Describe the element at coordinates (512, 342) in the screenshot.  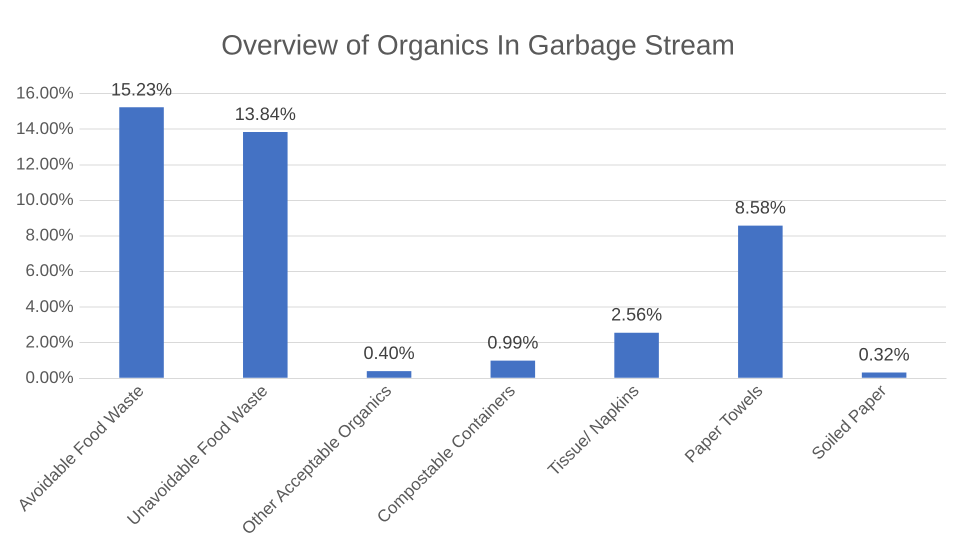
I see `data-label: 0.99%` at that location.